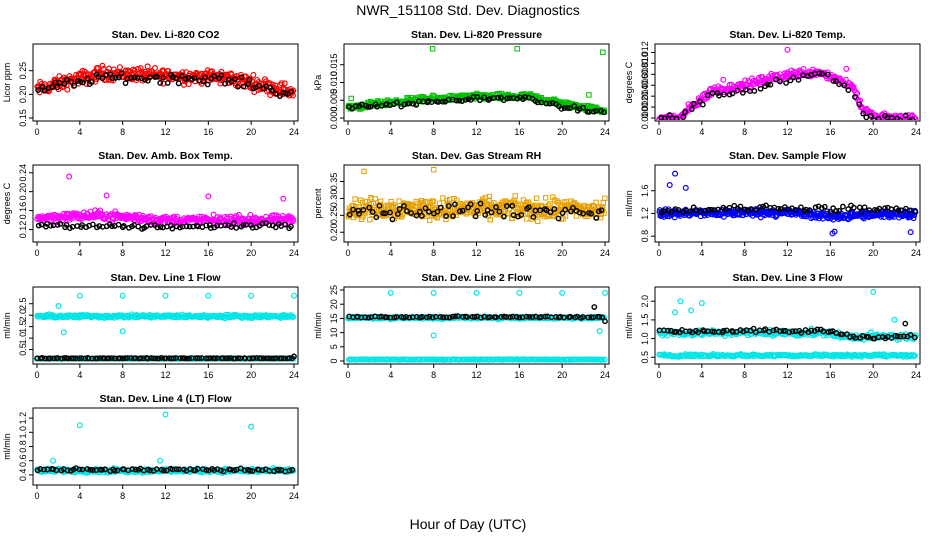  I want to click on x-tick-label: 24, so click(294, 496).